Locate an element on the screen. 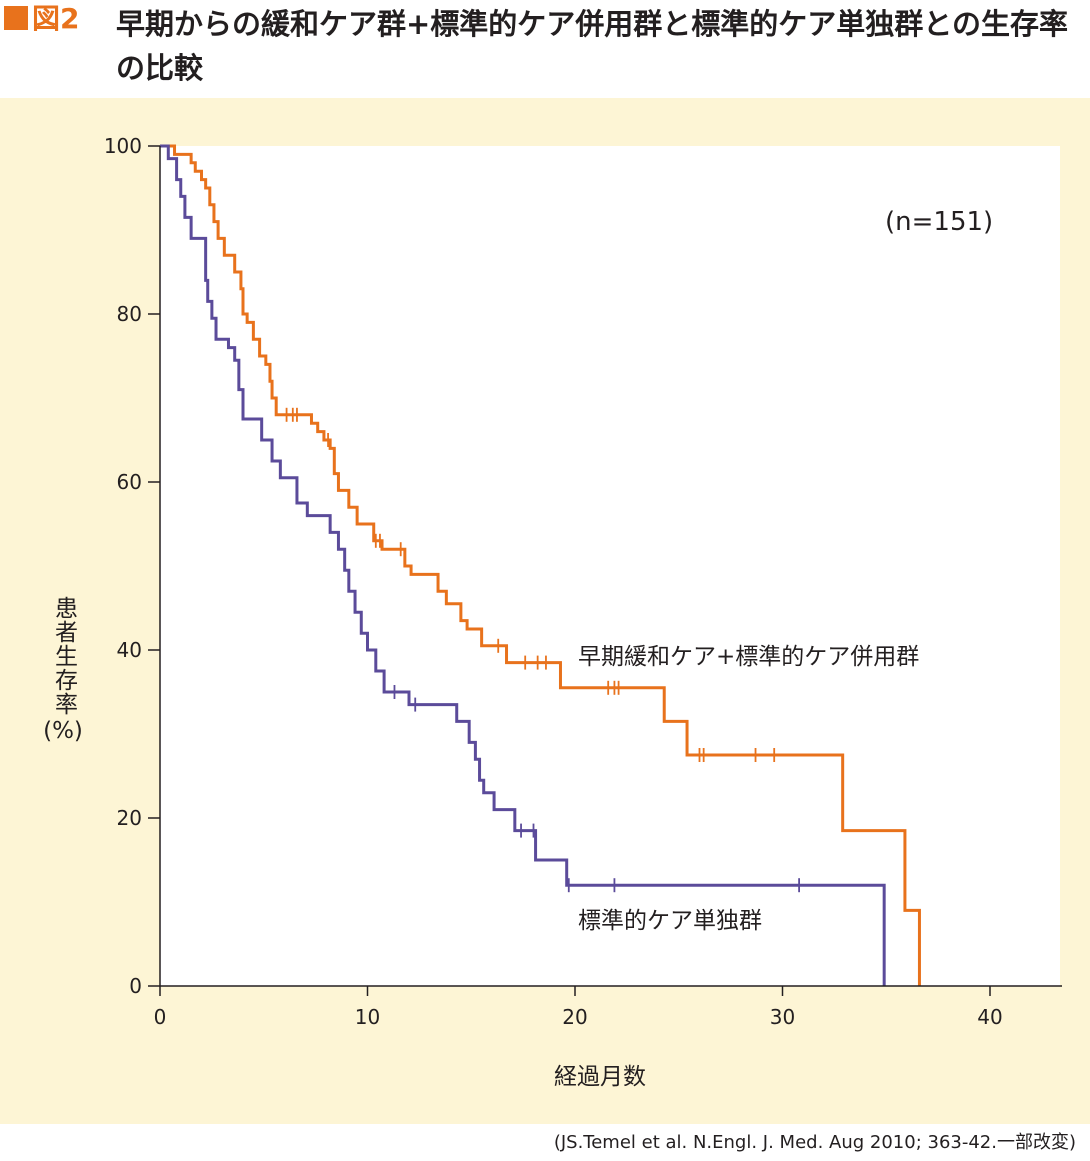 The width and height of the screenshot is (1090, 1161). figure-marker-square is located at coordinates (16, 18).